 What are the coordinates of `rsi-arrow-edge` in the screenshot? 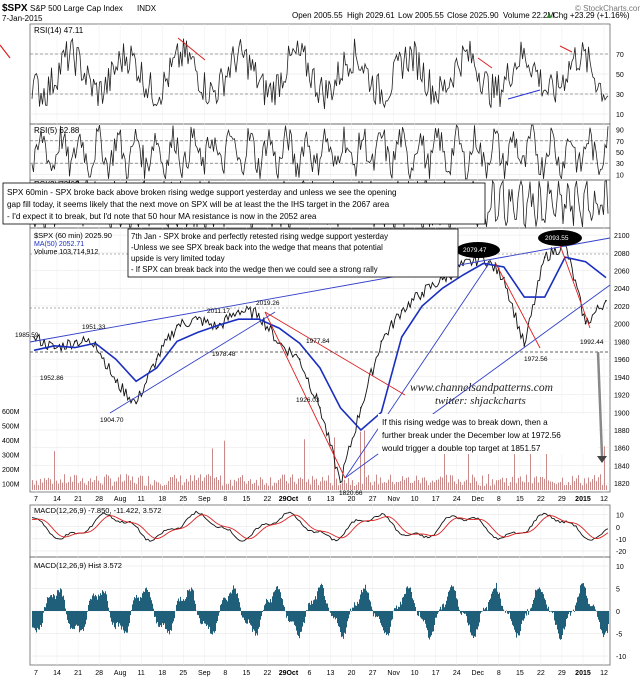 It's located at (5, 51).